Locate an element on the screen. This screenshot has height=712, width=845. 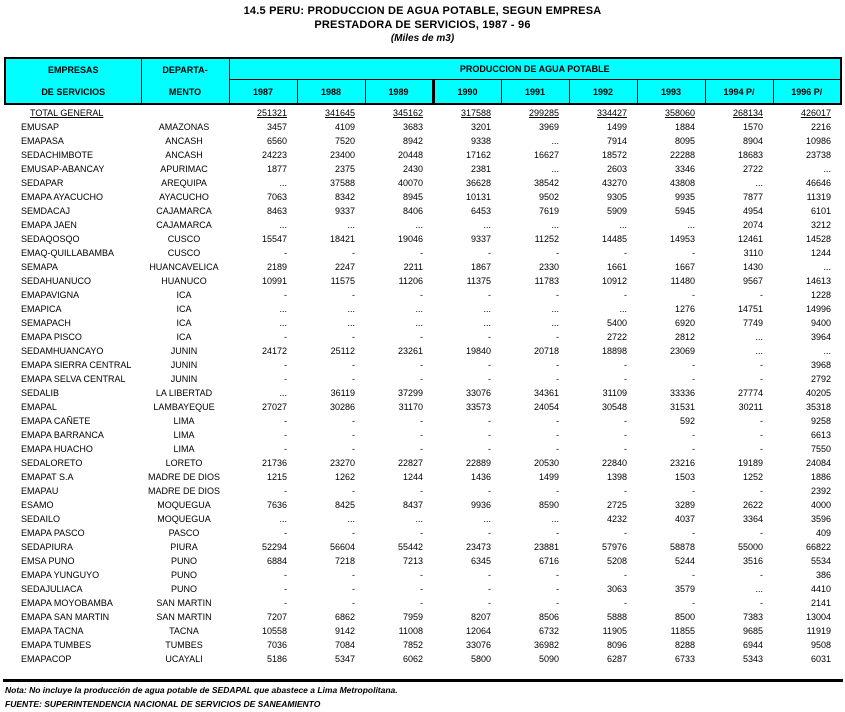
company-name: SEDAJULIACA is located at coordinates (52, 589).